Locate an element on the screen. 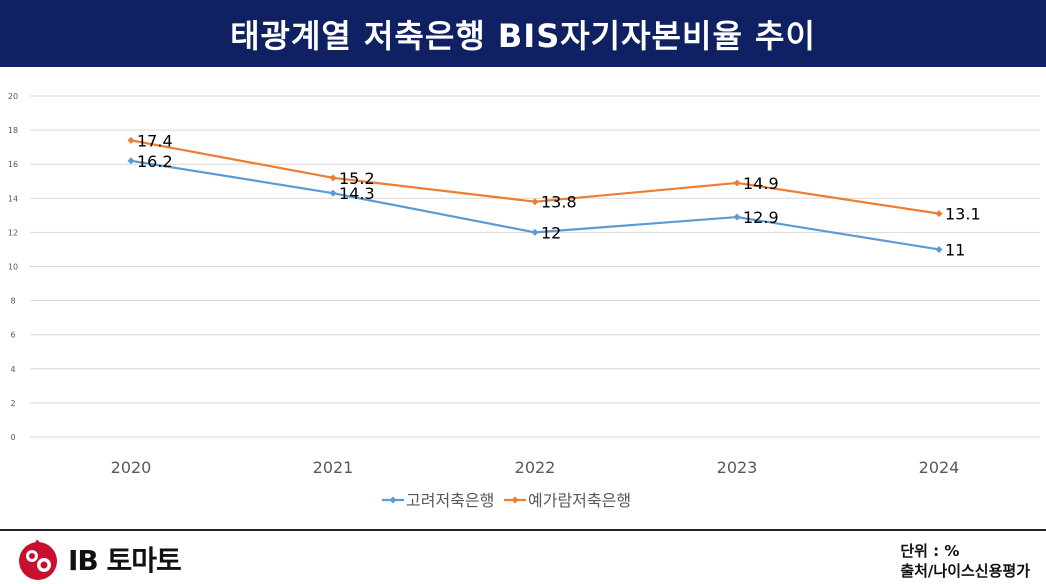 This screenshot has width=1046, height=584. x-tick-label: 2020 is located at coordinates (131, 467).